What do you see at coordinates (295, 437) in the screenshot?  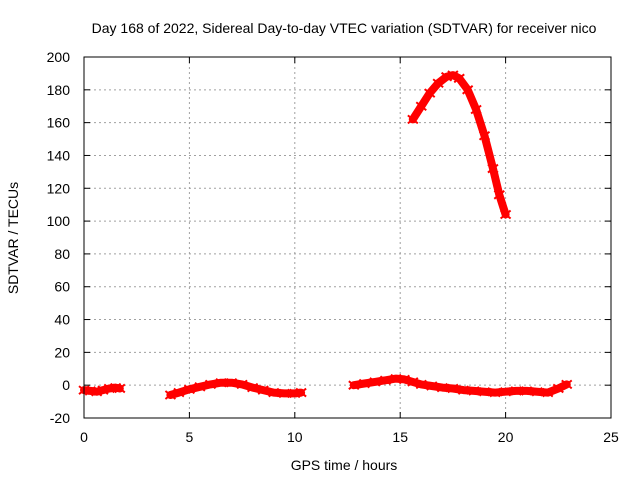 I see `x-tick-label: 10` at bounding box center [295, 437].